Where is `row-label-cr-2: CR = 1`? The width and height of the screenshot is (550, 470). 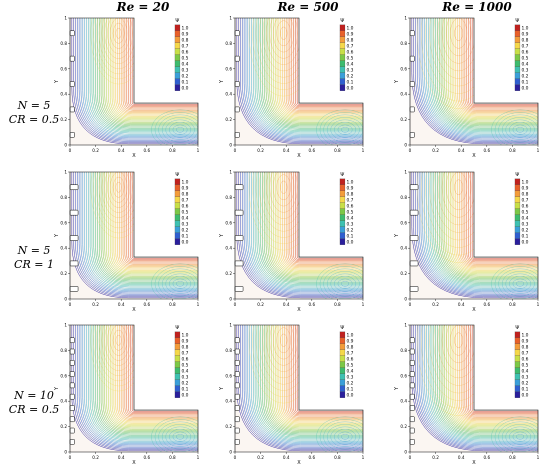 row-label-cr-2: CR = 1 is located at coordinates (34, 264).